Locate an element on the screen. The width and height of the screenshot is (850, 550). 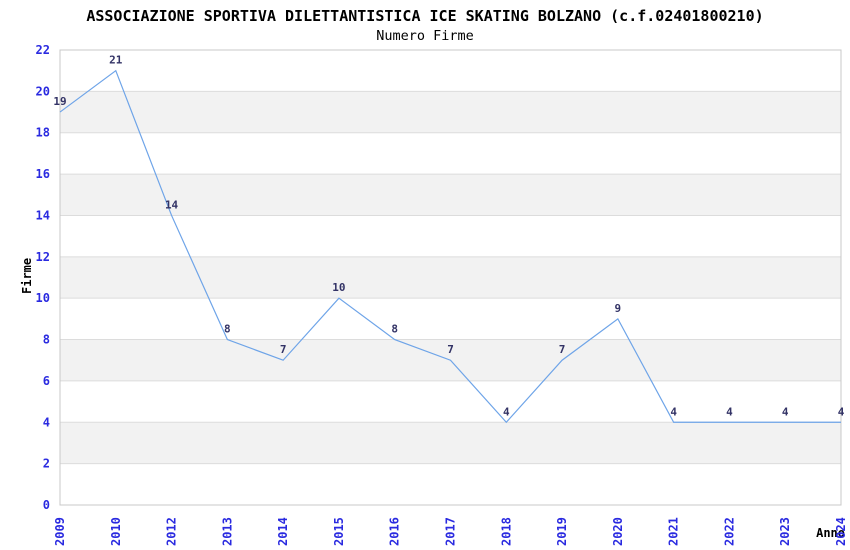
y-tick-label: 6 is located at coordinates (46, 381).